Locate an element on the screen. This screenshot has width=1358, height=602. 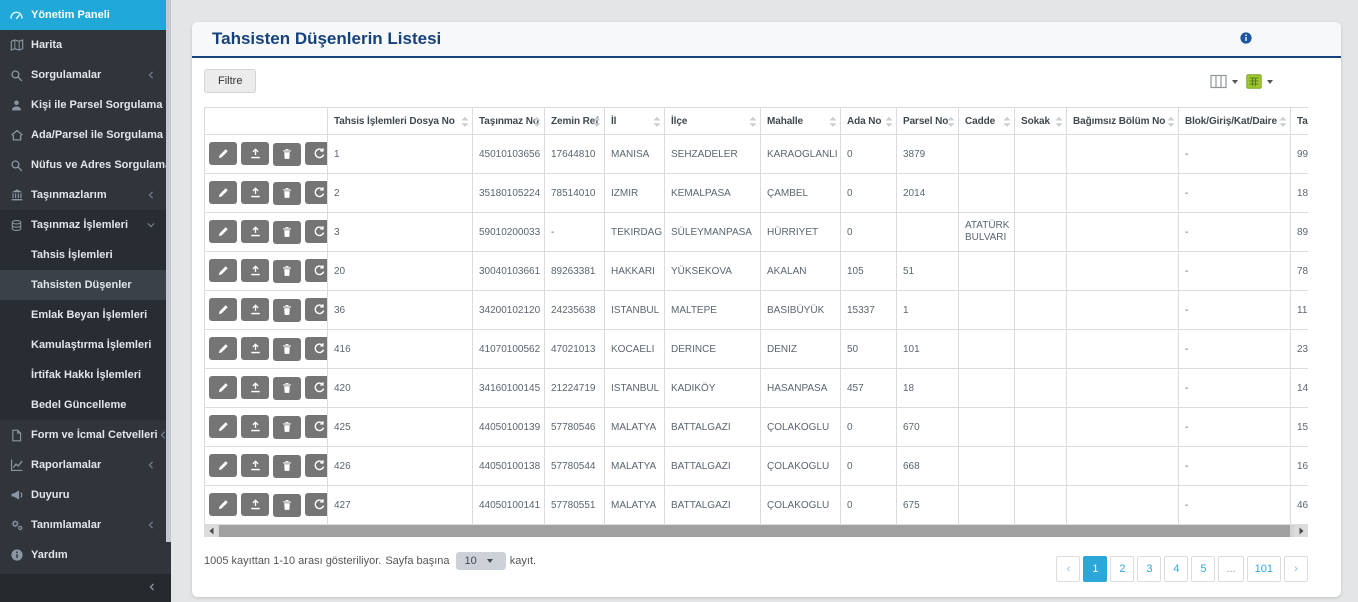
history-icon is located at coordinates (319, 270).